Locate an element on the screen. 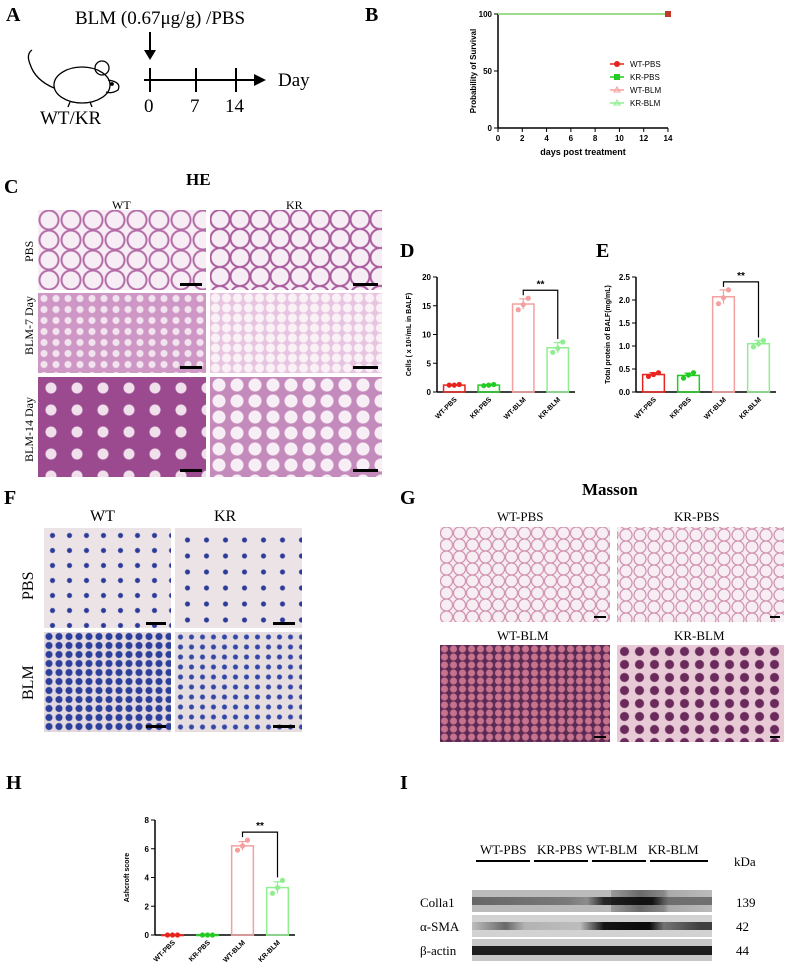  wb-blot-asma is located at coordinates (592, 926).